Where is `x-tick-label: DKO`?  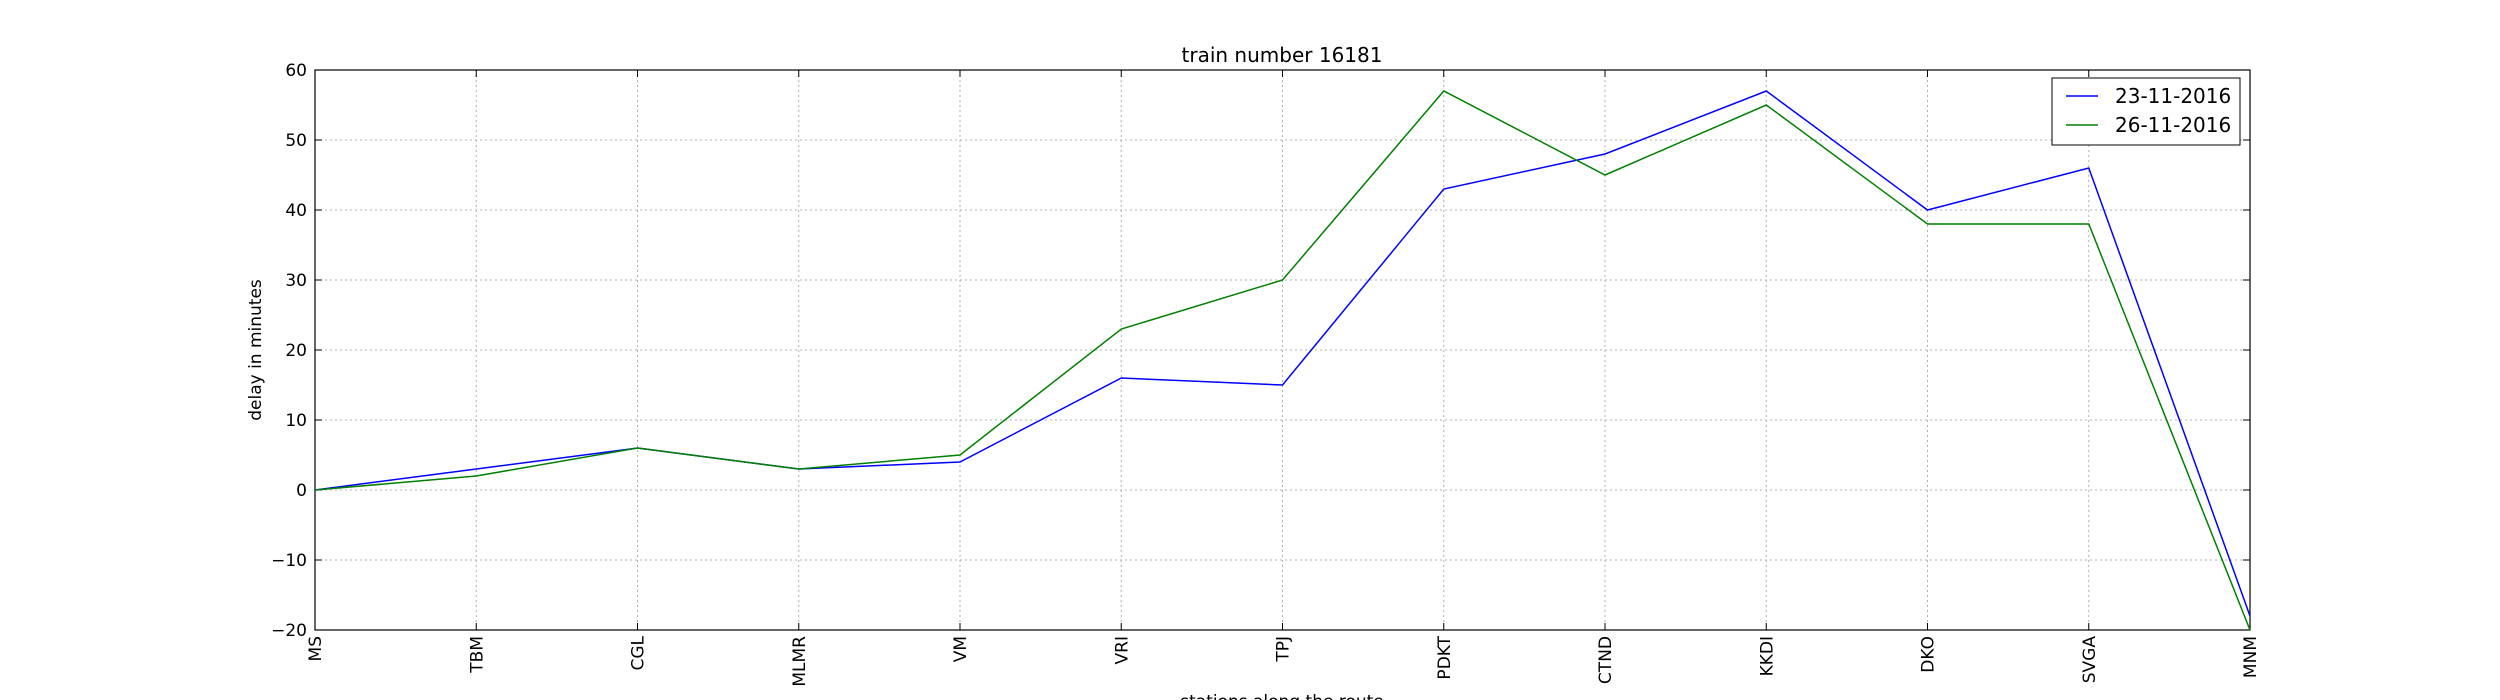 x-tick-label: DKO is located at coordinates (1929, 654).